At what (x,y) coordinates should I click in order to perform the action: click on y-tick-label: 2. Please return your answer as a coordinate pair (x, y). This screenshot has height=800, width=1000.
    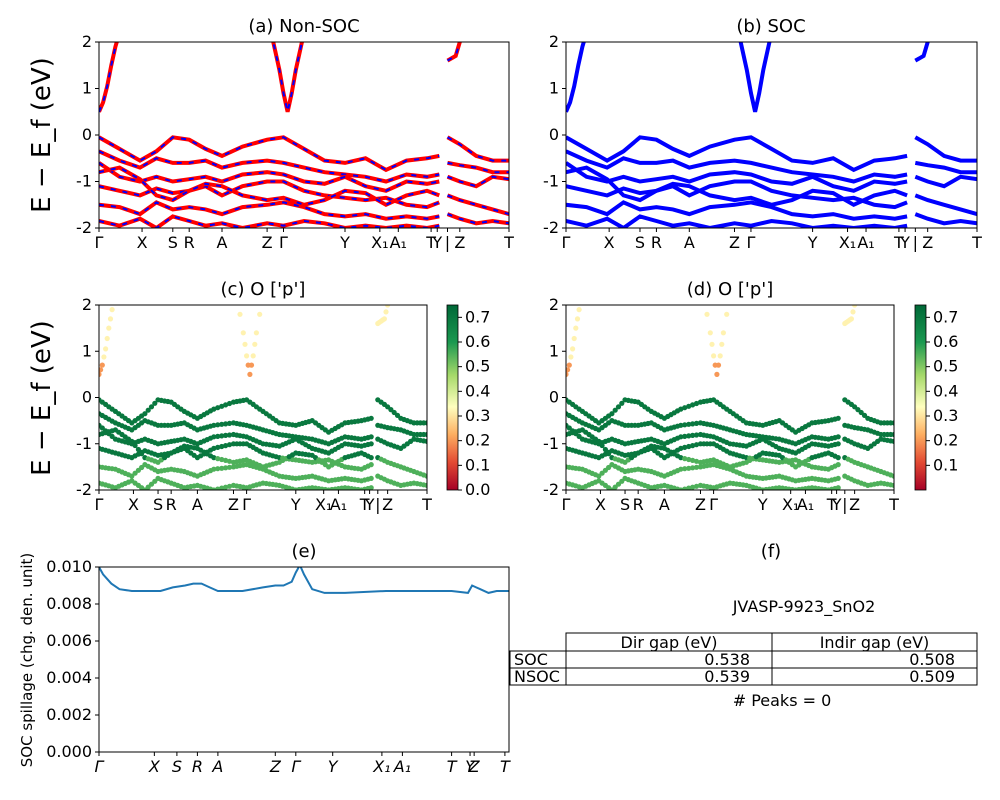
    Looking at the image, I should click on (87, 304).